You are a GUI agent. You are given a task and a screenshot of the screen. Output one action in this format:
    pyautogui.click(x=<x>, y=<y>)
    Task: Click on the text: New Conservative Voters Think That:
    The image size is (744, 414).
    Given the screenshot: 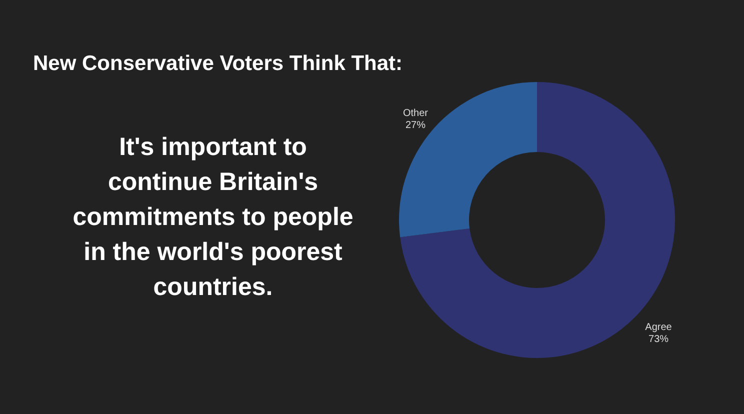 What is the action you would take?
    pyautogui.click(x=218, y=63)
    